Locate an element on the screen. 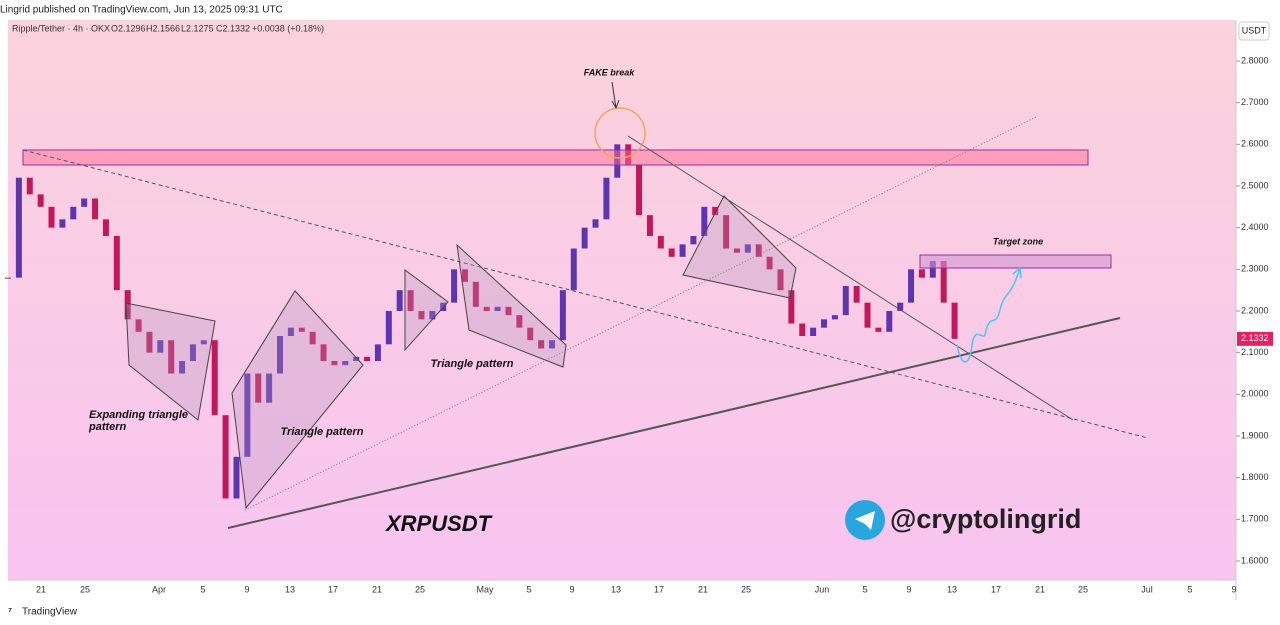  telegram-plane is located at coordinates (865, 520).